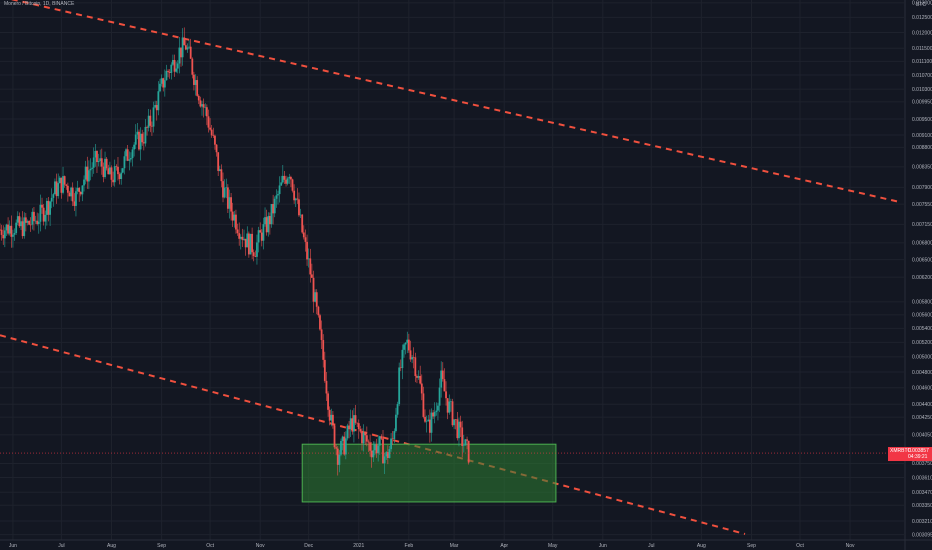 This screenshot has width=932, height=550. Describe the element at coordinates (922, 464) in the screenshot. I see `y-tick-label: 0.003750` at that location.